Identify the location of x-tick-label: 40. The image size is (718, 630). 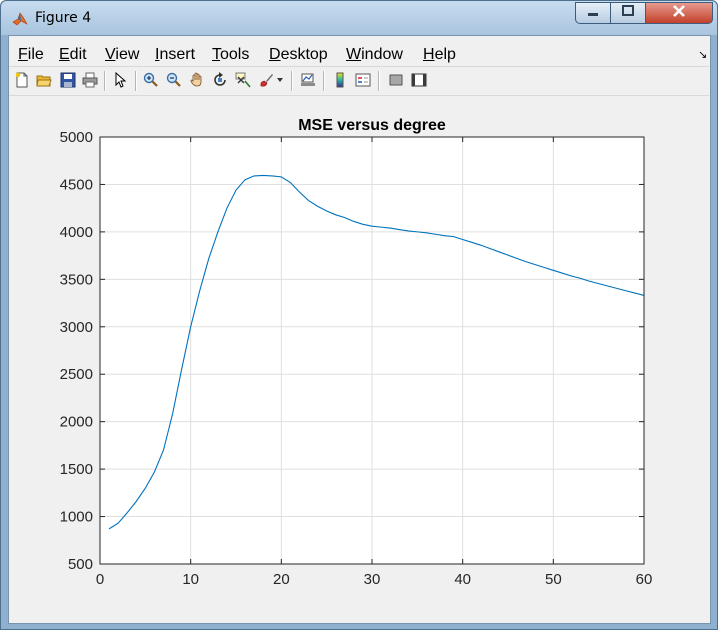
(462, 579).